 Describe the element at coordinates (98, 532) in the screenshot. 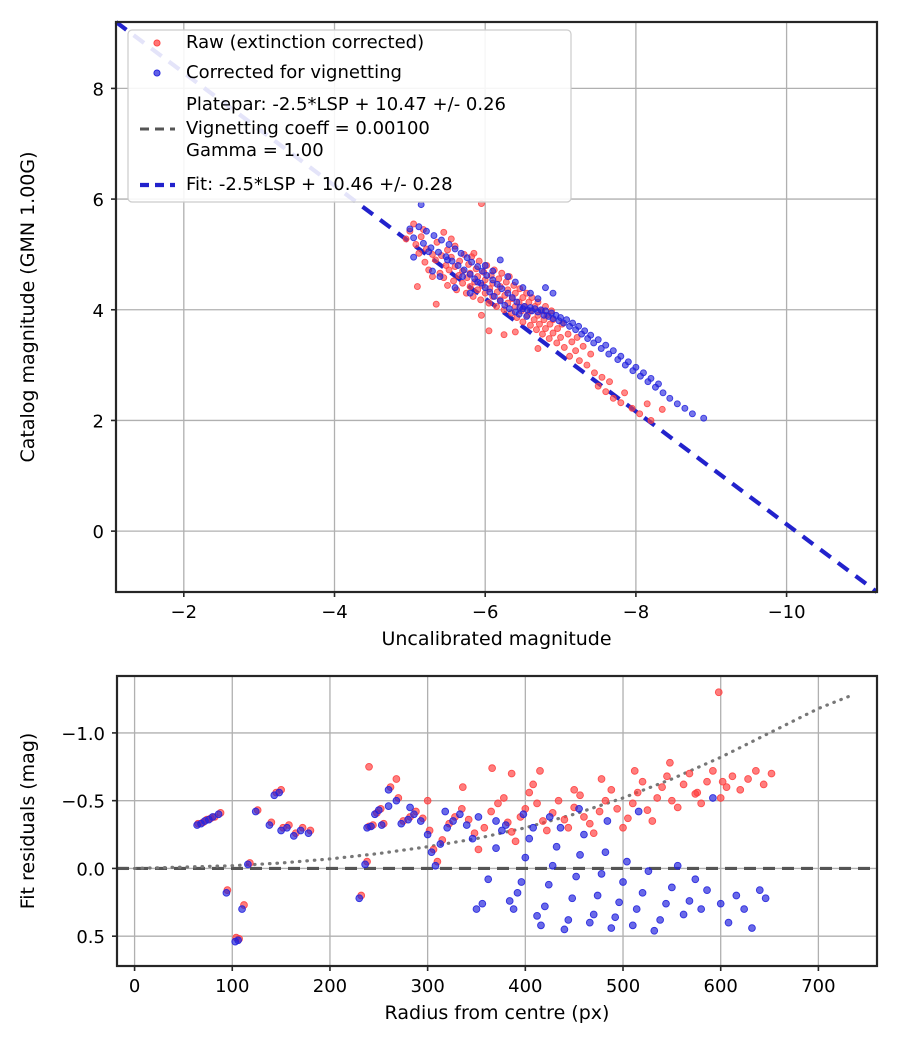

I see `ytick-label-top: 0` at that location.